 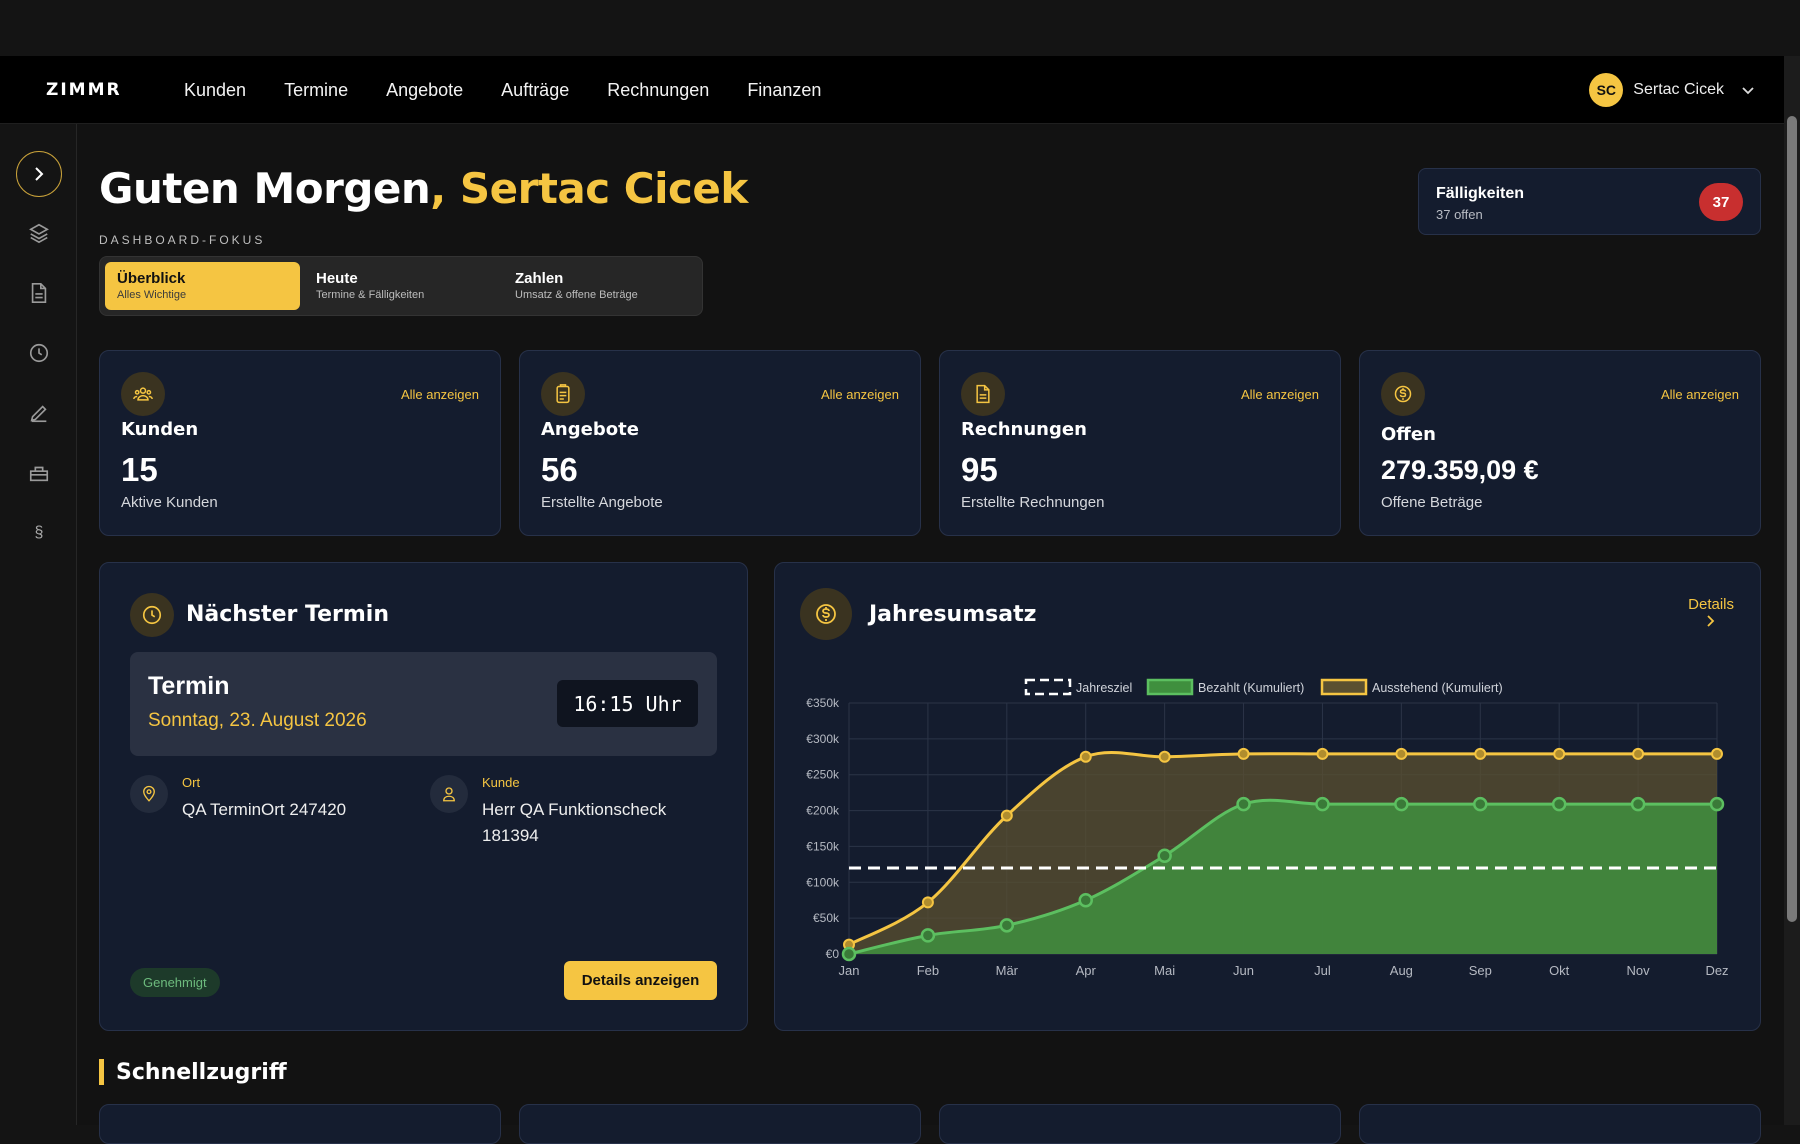 What do you see at coordinates (1559, 970) in the screenshot?
I see `x-tick-label: Okt` at bounding box center [1559, 970].